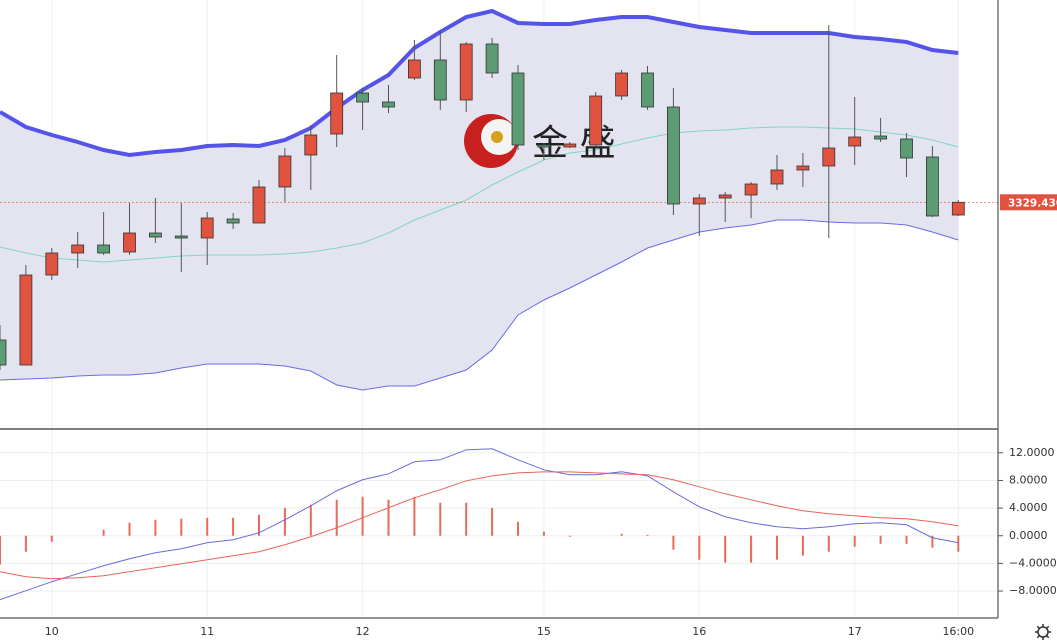 This screenshot has height=643, width=1057. Describe the element at coordinates (1028, 479) in the screenshot. I see `y-tick-label: 8.0000` at that location.